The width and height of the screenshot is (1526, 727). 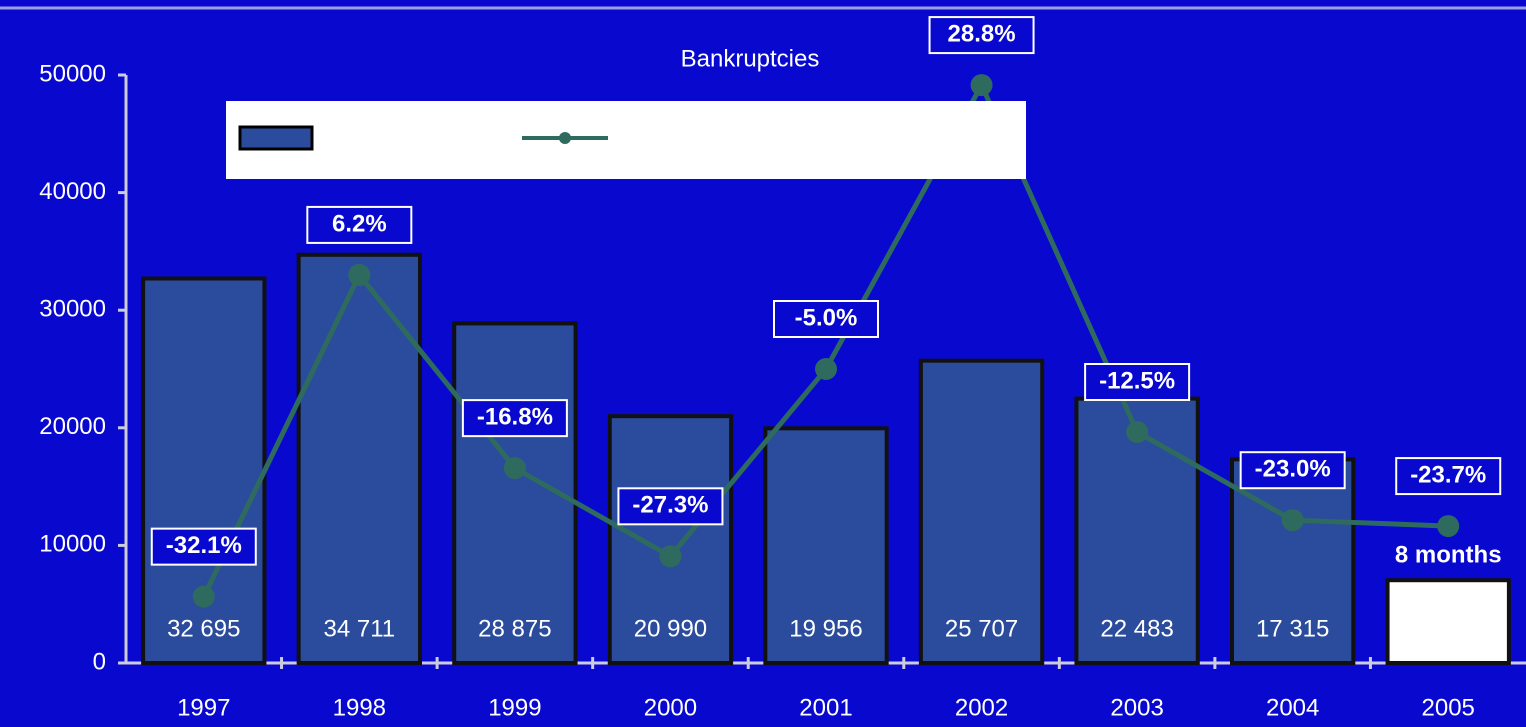 I want to click on line-value-label: 28.8%, so click(x=982, y=33).